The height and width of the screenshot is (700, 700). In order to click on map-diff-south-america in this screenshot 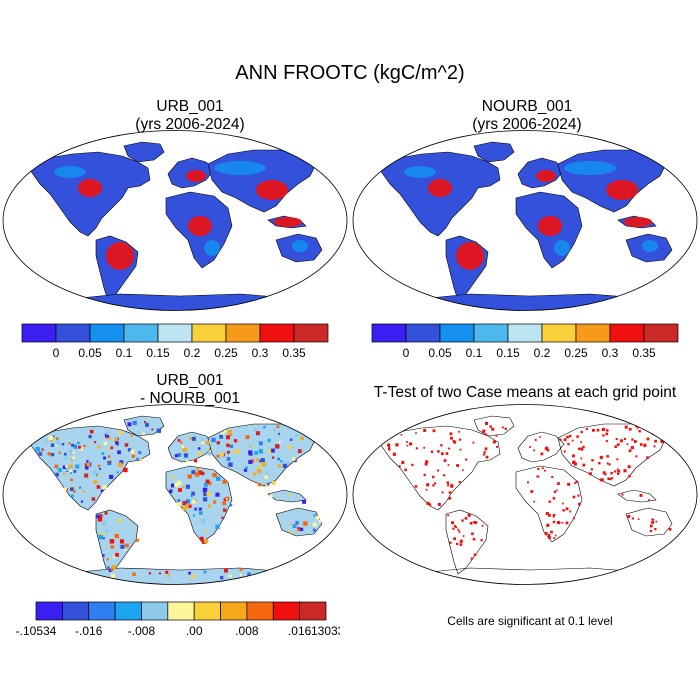, I will do `click(117, 542)`.